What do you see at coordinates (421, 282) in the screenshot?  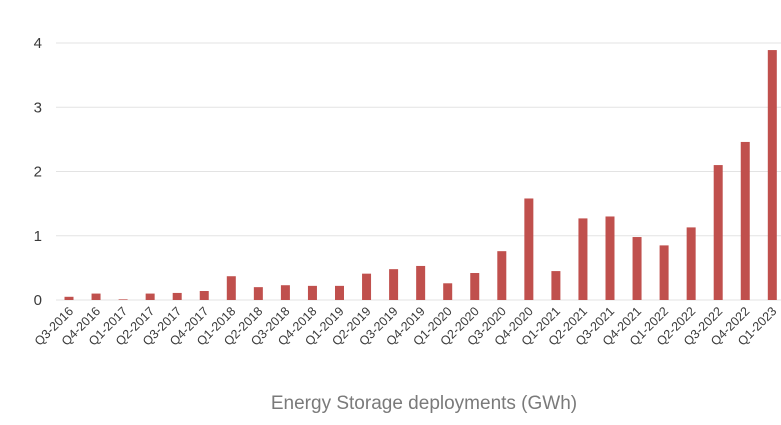 I see `bar-Q4-2019` at bounding box center [421, 282].